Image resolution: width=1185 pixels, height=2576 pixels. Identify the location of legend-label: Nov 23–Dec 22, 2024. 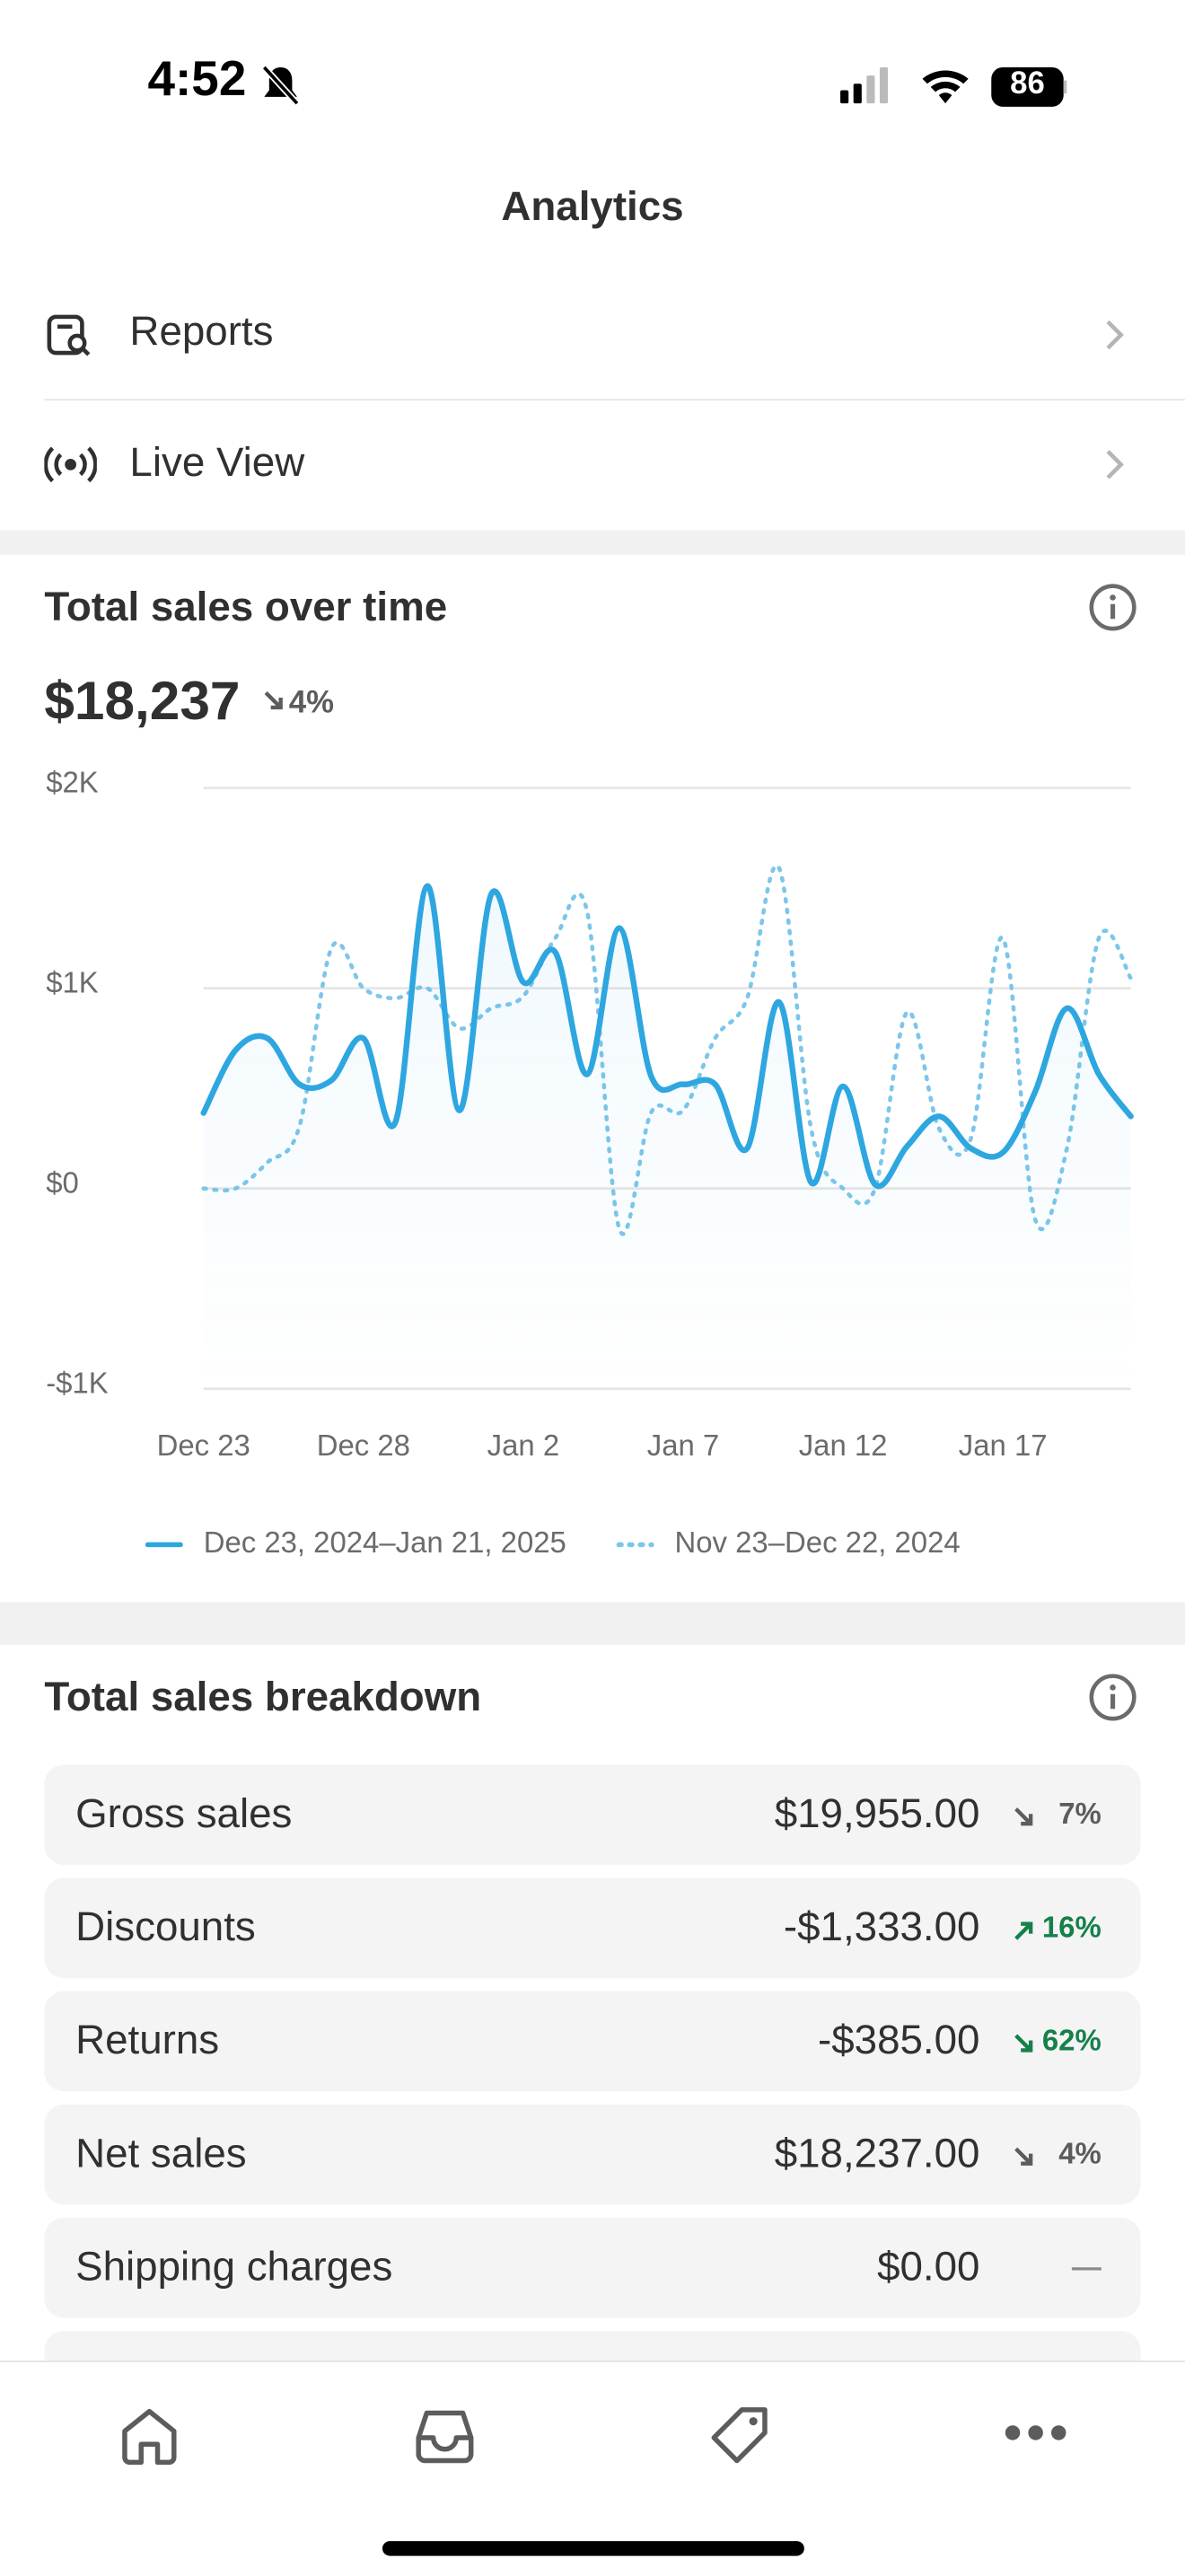
(818, 1542).